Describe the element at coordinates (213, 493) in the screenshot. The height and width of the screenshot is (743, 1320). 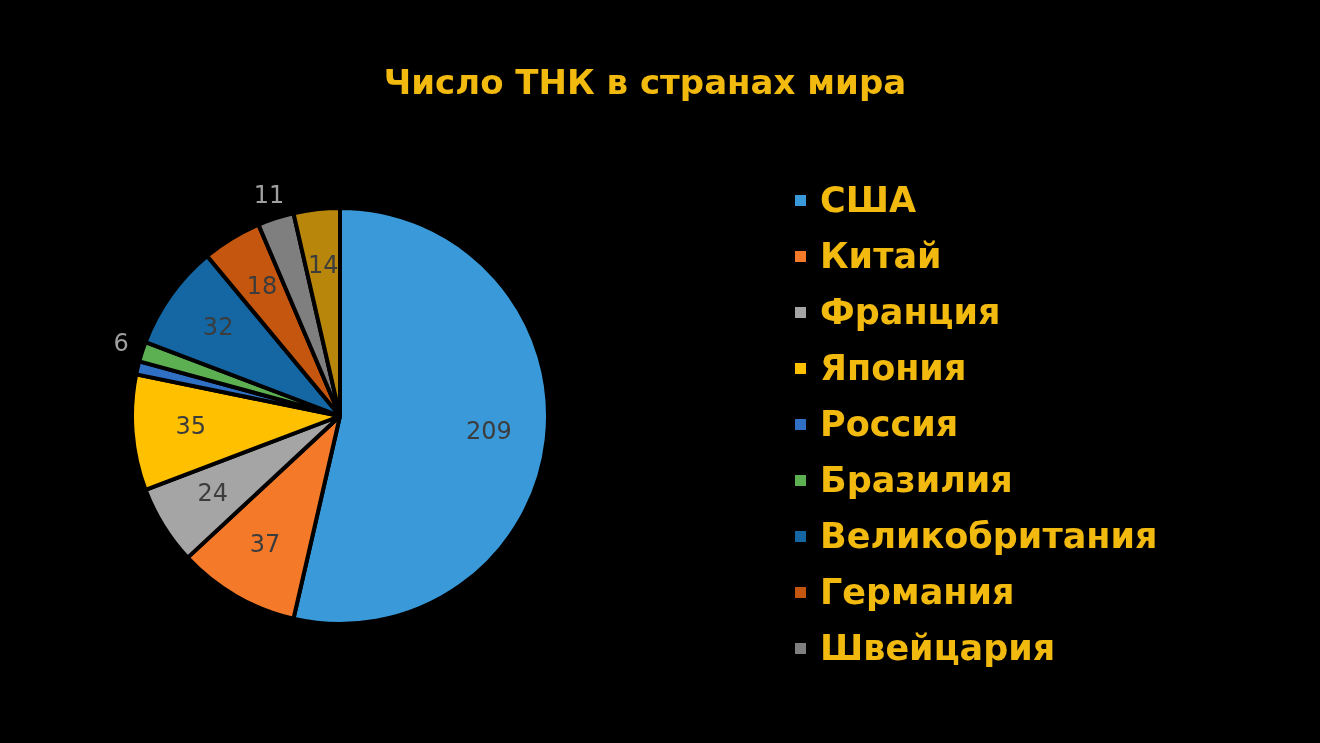
I see `data-label: 24` at that location.